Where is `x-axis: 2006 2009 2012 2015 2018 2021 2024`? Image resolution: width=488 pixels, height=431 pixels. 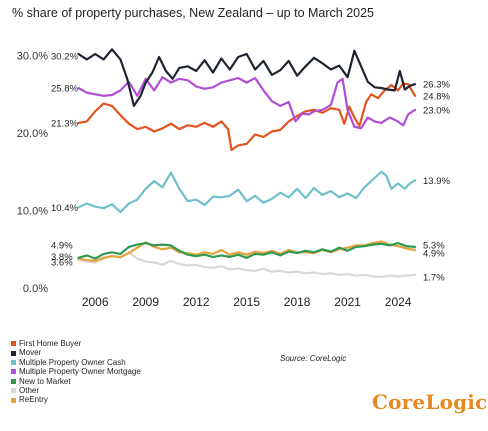 x-axis: 2006 2009 2012 2015 2018 2021 2024 is located at coordinates (247, 302).